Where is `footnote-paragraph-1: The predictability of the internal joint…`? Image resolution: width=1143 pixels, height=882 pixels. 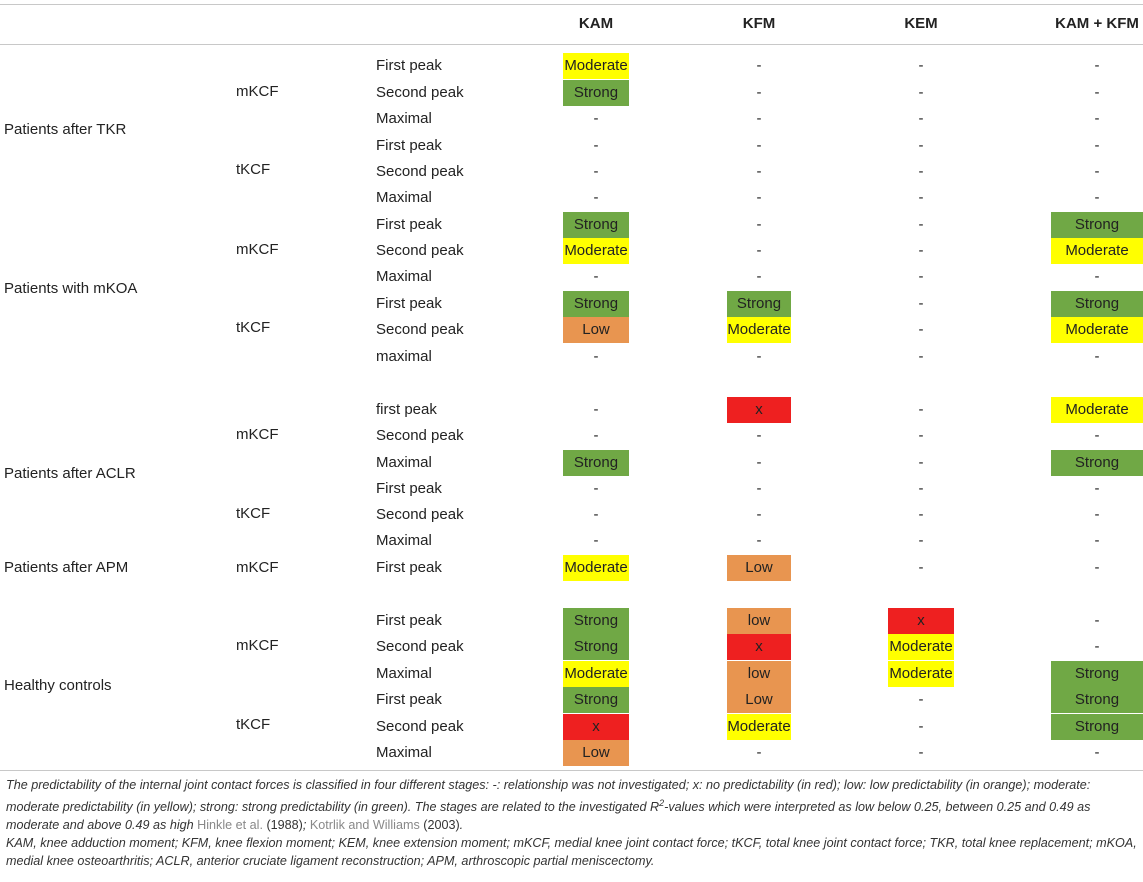 footnote-paragraph-1: The predictability of the internal joint… is located at coordinates (548, 805).